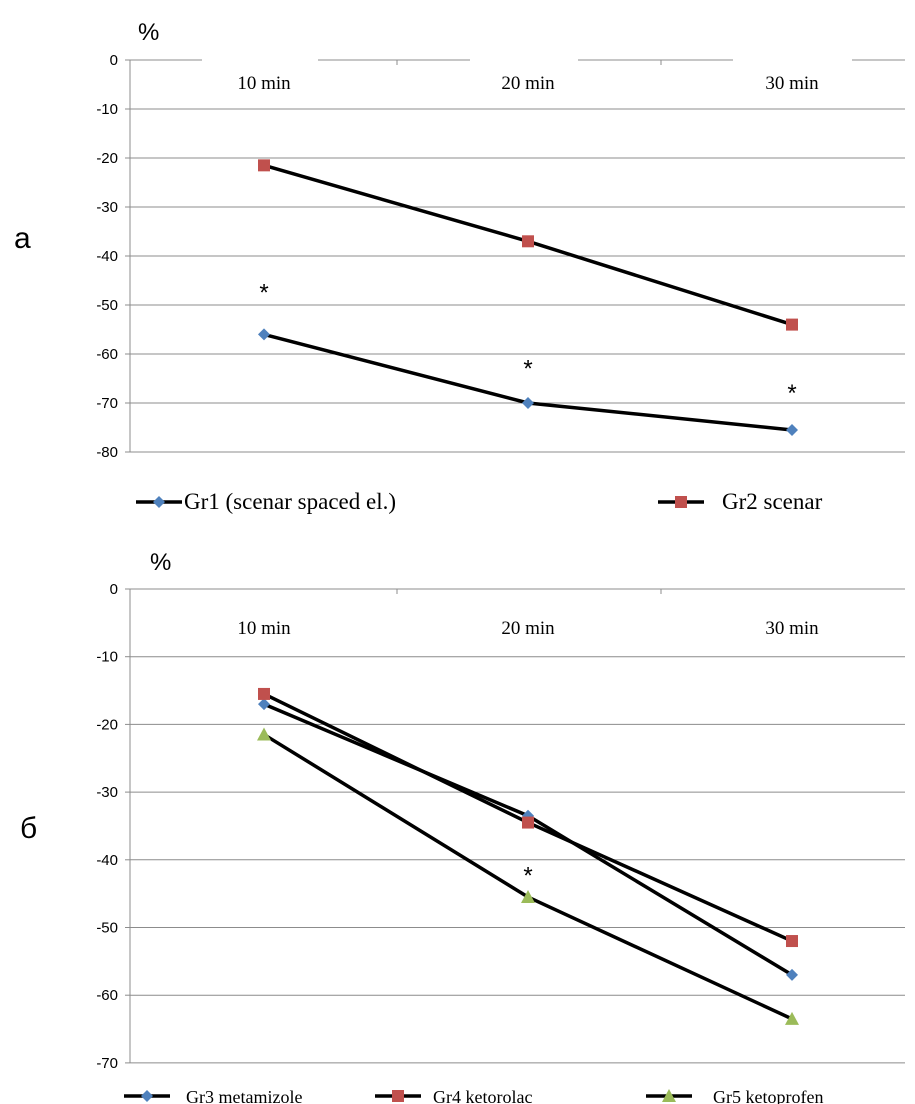 The image size is (915, 1104). What do you see at coordinates (148, 32) in the screenshot?
I see `panel-a-unit-label: %` at bounding box center [148, 32].